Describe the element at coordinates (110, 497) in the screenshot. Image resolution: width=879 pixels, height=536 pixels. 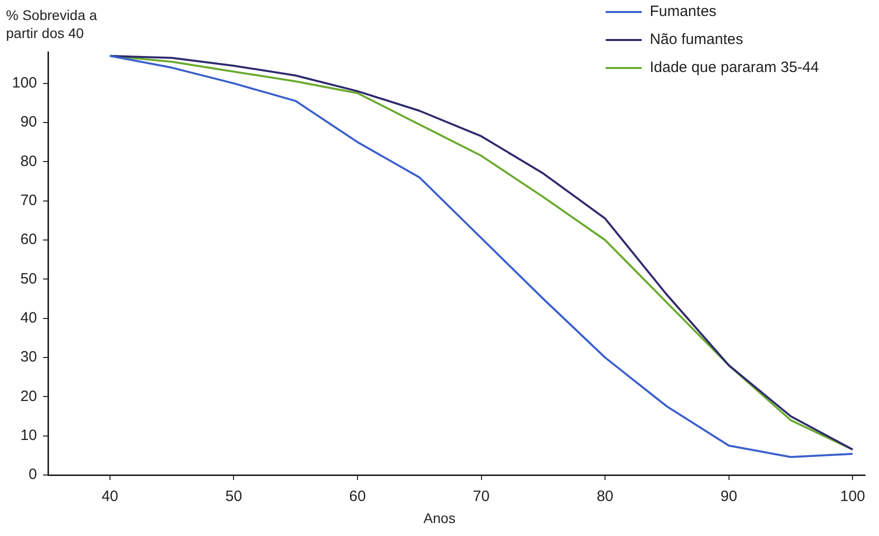
I see `x-tick-label: 40` at that location.